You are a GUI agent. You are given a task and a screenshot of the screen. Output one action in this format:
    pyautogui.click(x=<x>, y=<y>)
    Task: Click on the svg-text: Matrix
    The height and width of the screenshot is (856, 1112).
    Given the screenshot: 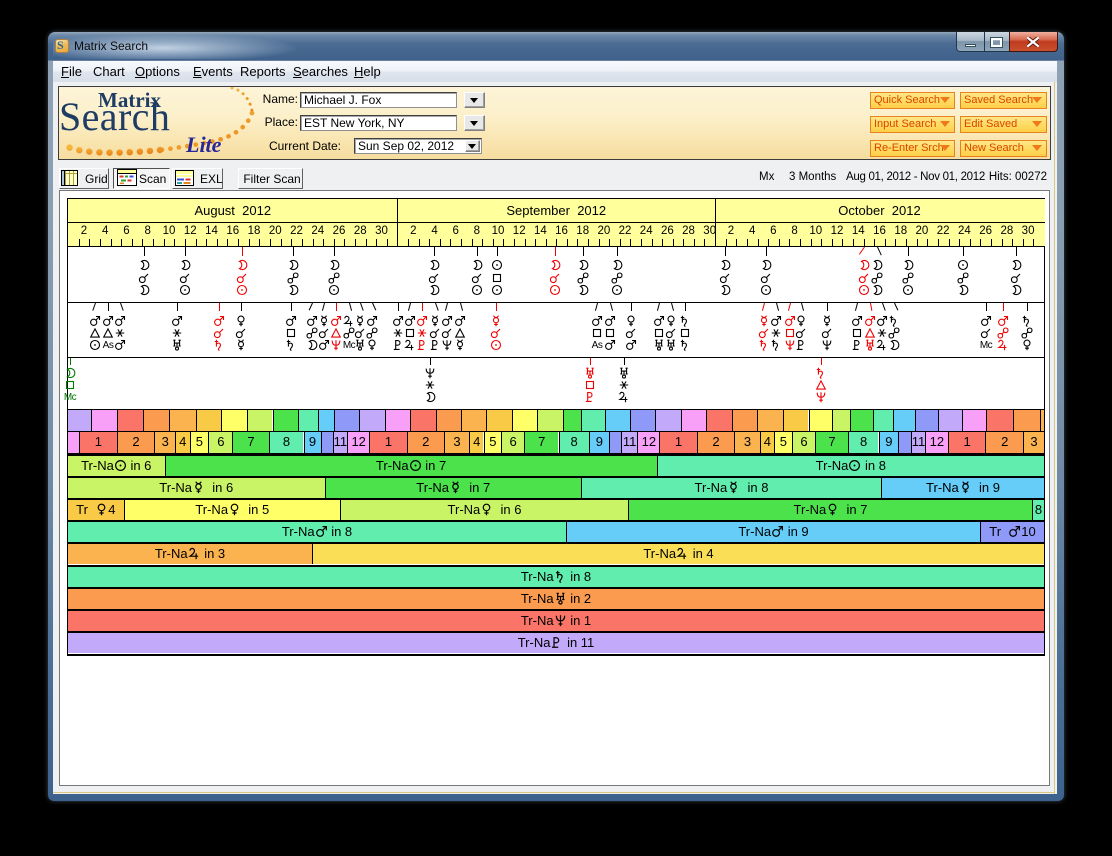 What is the action you would take?
    pyautogui.click(x=129, y=100)
    